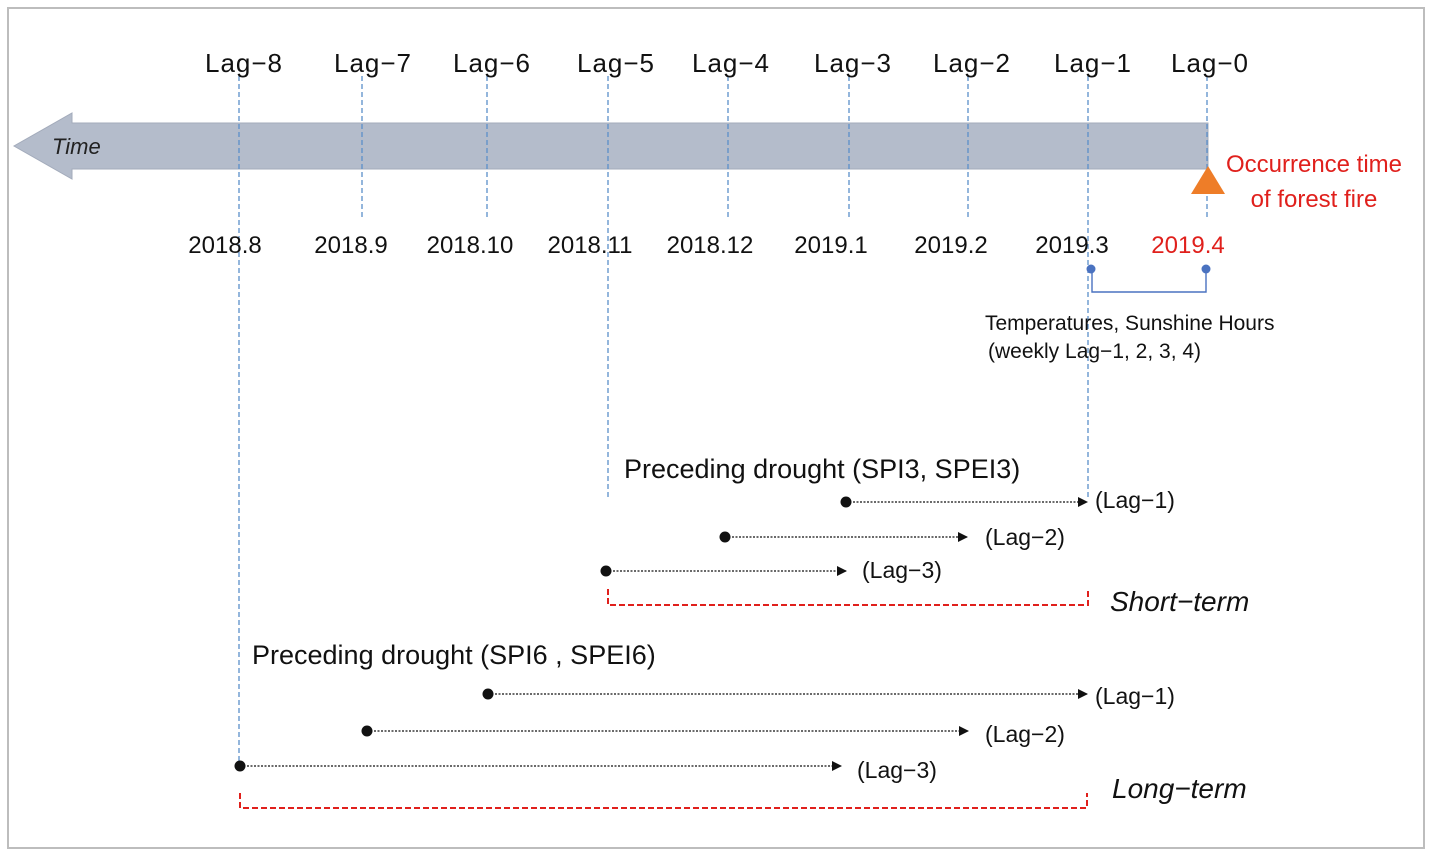  I want to click on long-lag1-label: (Lag−1), so click(1135, 696).